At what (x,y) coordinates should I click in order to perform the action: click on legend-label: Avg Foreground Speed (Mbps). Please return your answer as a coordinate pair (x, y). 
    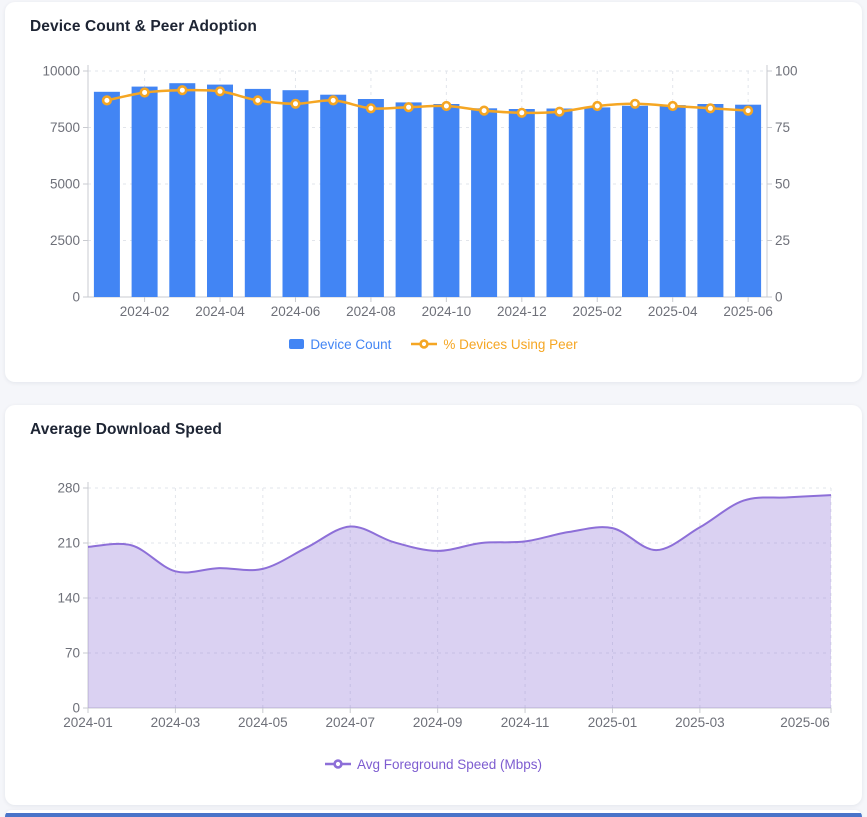
    Looking at the image, I should click on (449, 764).